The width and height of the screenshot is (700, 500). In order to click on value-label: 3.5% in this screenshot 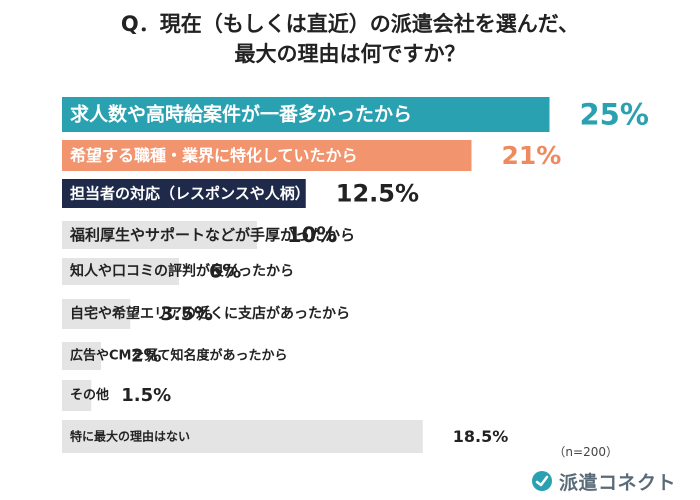, I will do `click(186, 314)`.